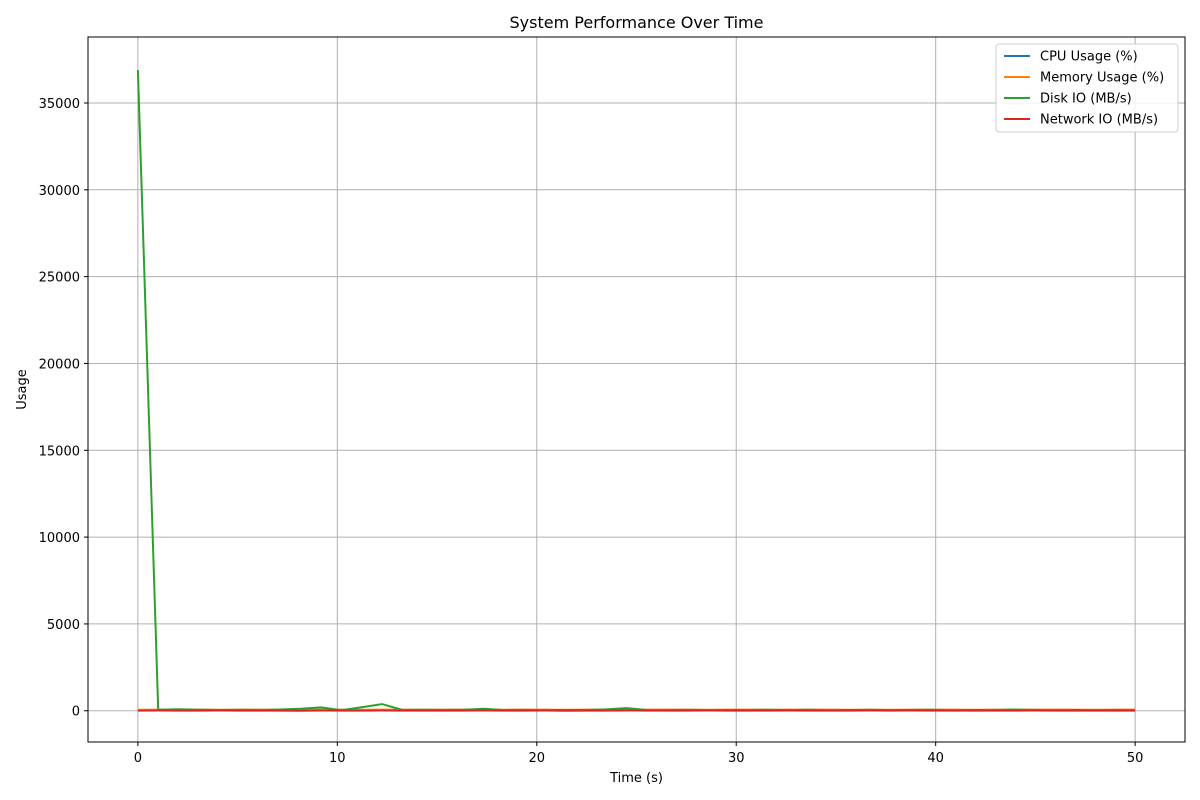 This screenshot has height=800, width=1200. I want to click on y-tick-label: 20000, so click(59, 364).